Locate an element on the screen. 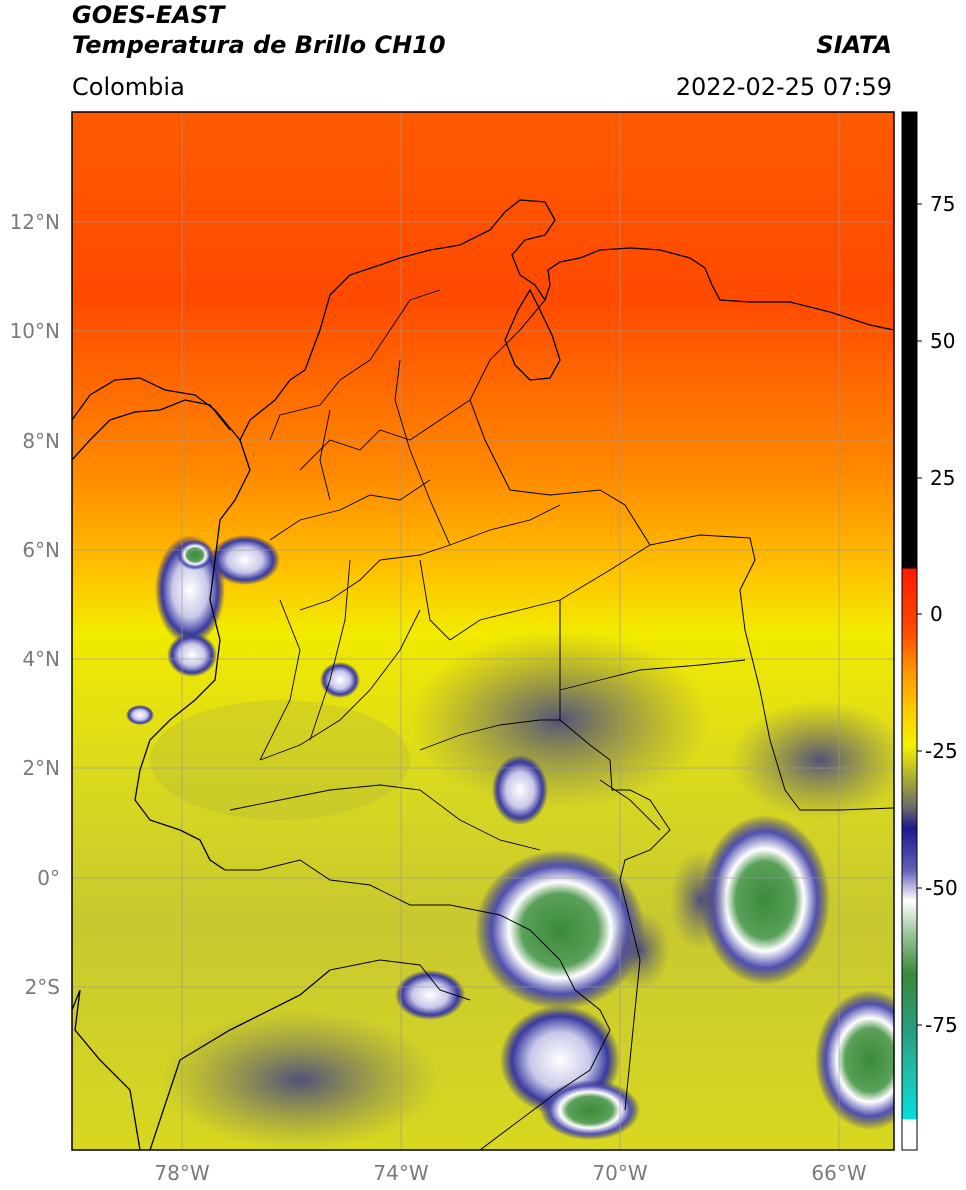 Image resolution: width=966 pixels, height=1190 pixels. longitude-labels: 78°W 74°W 70°W 66°W is located at coordinates (510, 1173).